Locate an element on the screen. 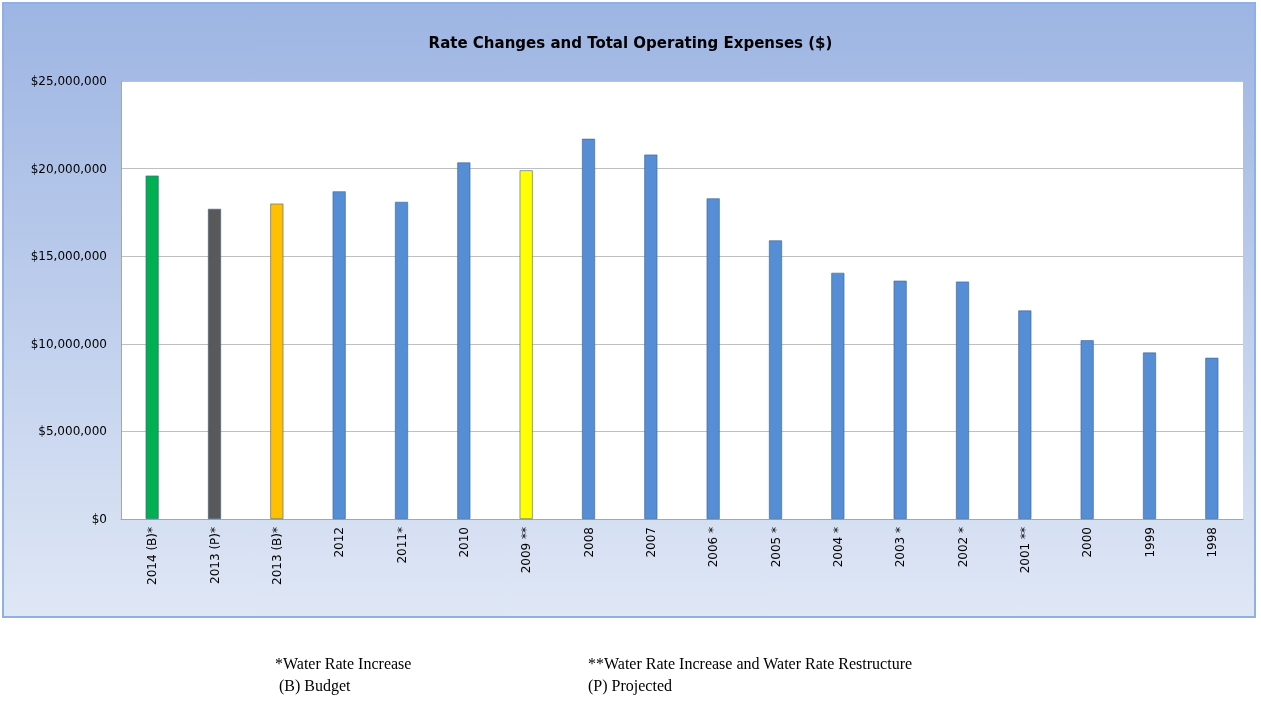 This screenshot has height=703, width=1261. y-tick-label: $15,000,000 is located at coordinates (68, 256).